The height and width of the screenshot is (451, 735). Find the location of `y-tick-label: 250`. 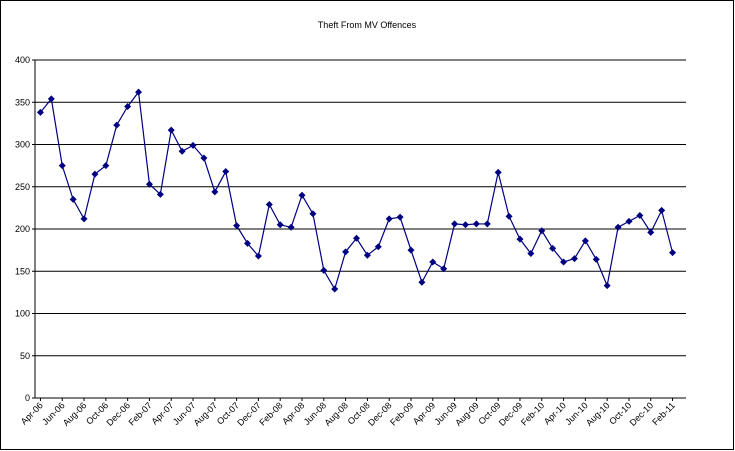

y-tick-label: 250 is located at coordinates (22, 187).